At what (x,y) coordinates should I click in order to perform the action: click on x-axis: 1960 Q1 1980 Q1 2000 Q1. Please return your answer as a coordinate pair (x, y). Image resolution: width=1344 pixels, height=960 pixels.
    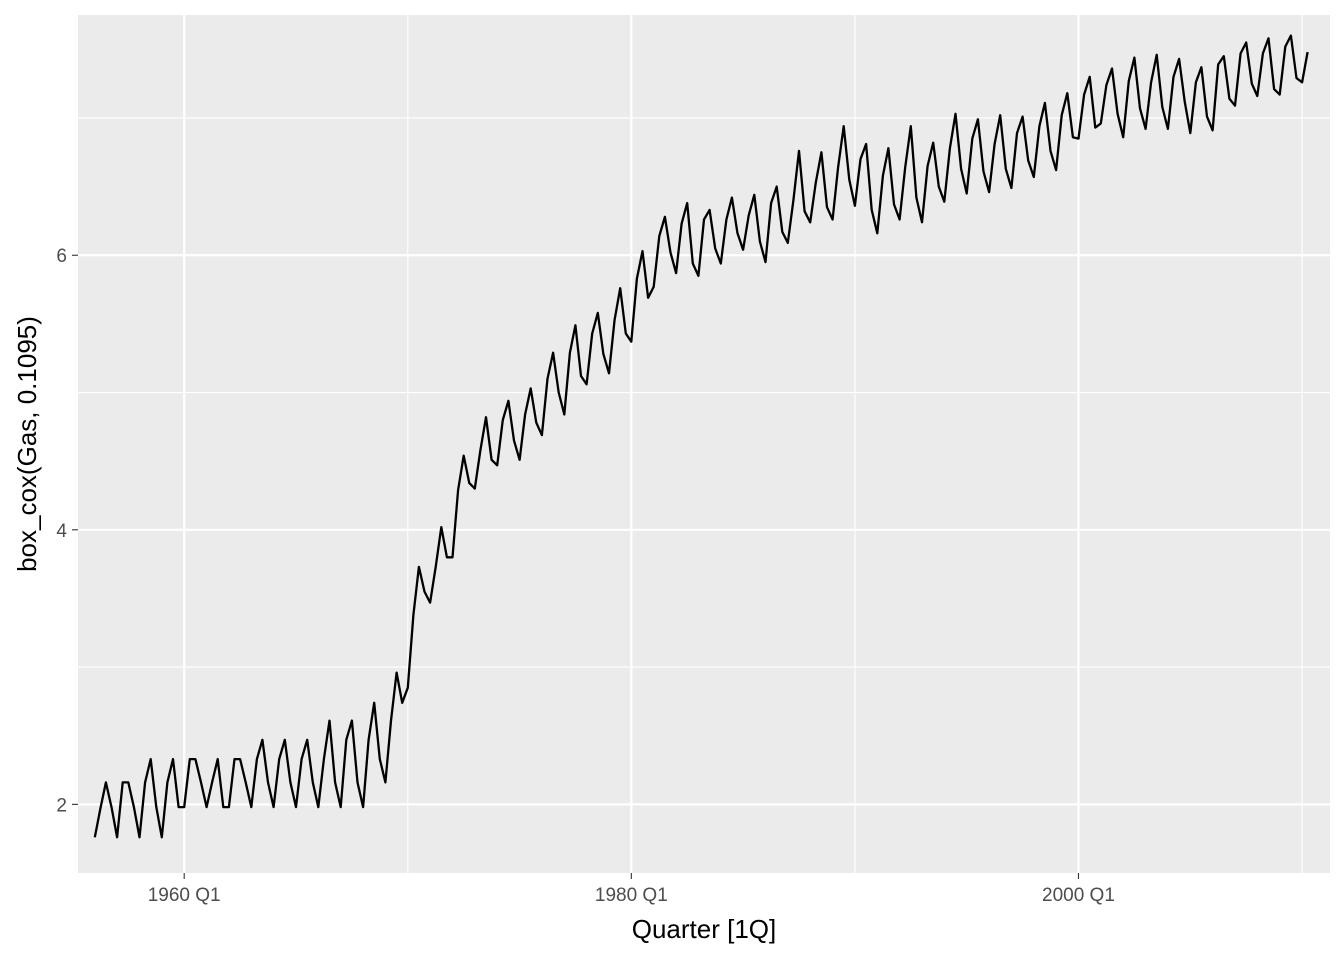
    Looking at the image, I should click on (631, 889).